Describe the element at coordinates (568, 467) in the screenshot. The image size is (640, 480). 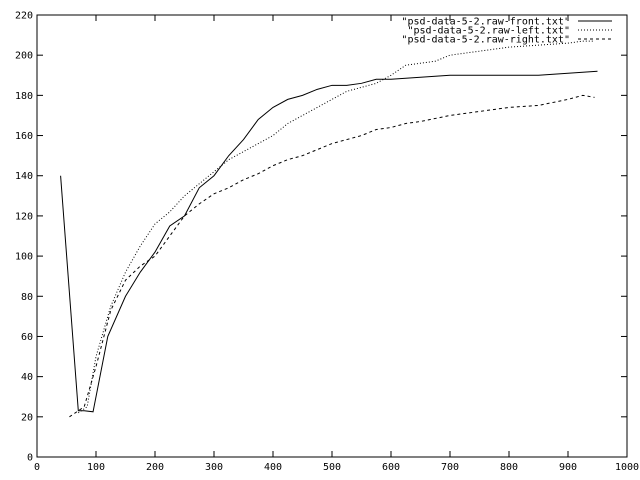
I see `x-tick-label: 900` at that location.